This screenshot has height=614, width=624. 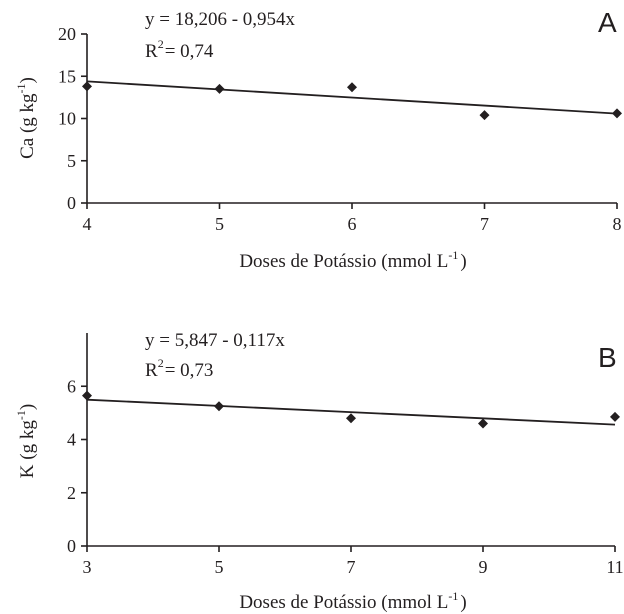 What do you see at coordinates (71, 386) in the screenshot?
I see `y-tick-label: 6` at bounding box center [71, 386].